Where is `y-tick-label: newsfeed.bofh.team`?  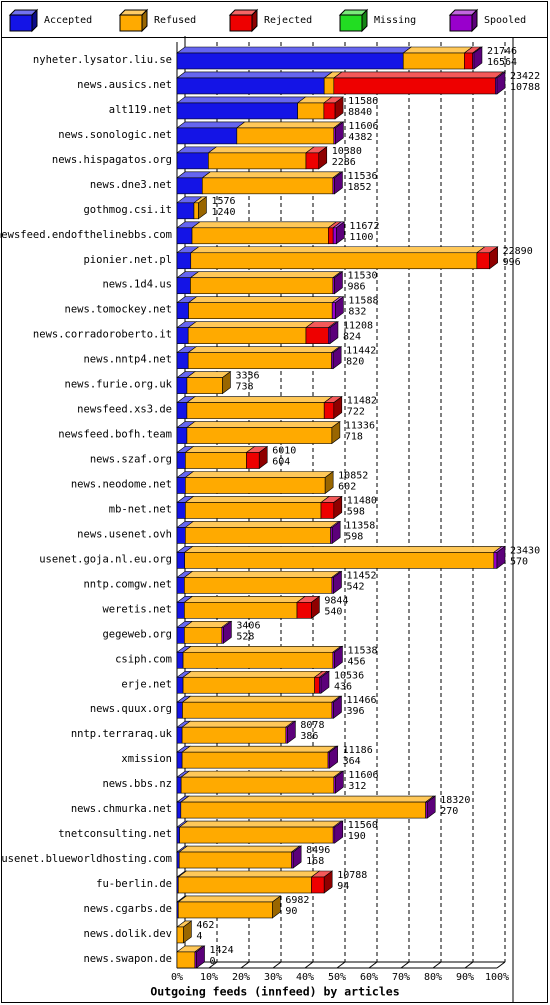 y-tick-label: newsfeed.bofh.team is located at coordinates (115, 435).